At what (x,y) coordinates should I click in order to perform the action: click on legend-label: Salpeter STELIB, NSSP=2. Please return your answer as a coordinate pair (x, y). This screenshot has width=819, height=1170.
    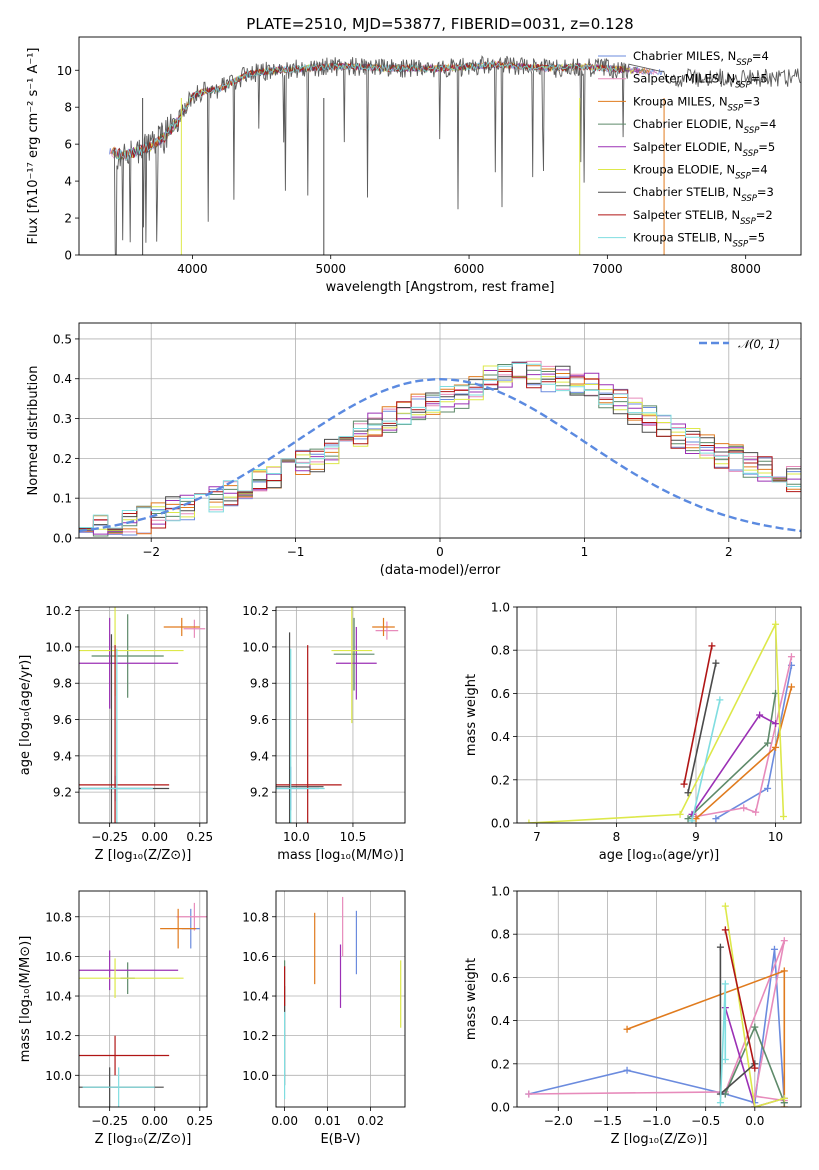
    Looking at the image, I should click on (703, 217).